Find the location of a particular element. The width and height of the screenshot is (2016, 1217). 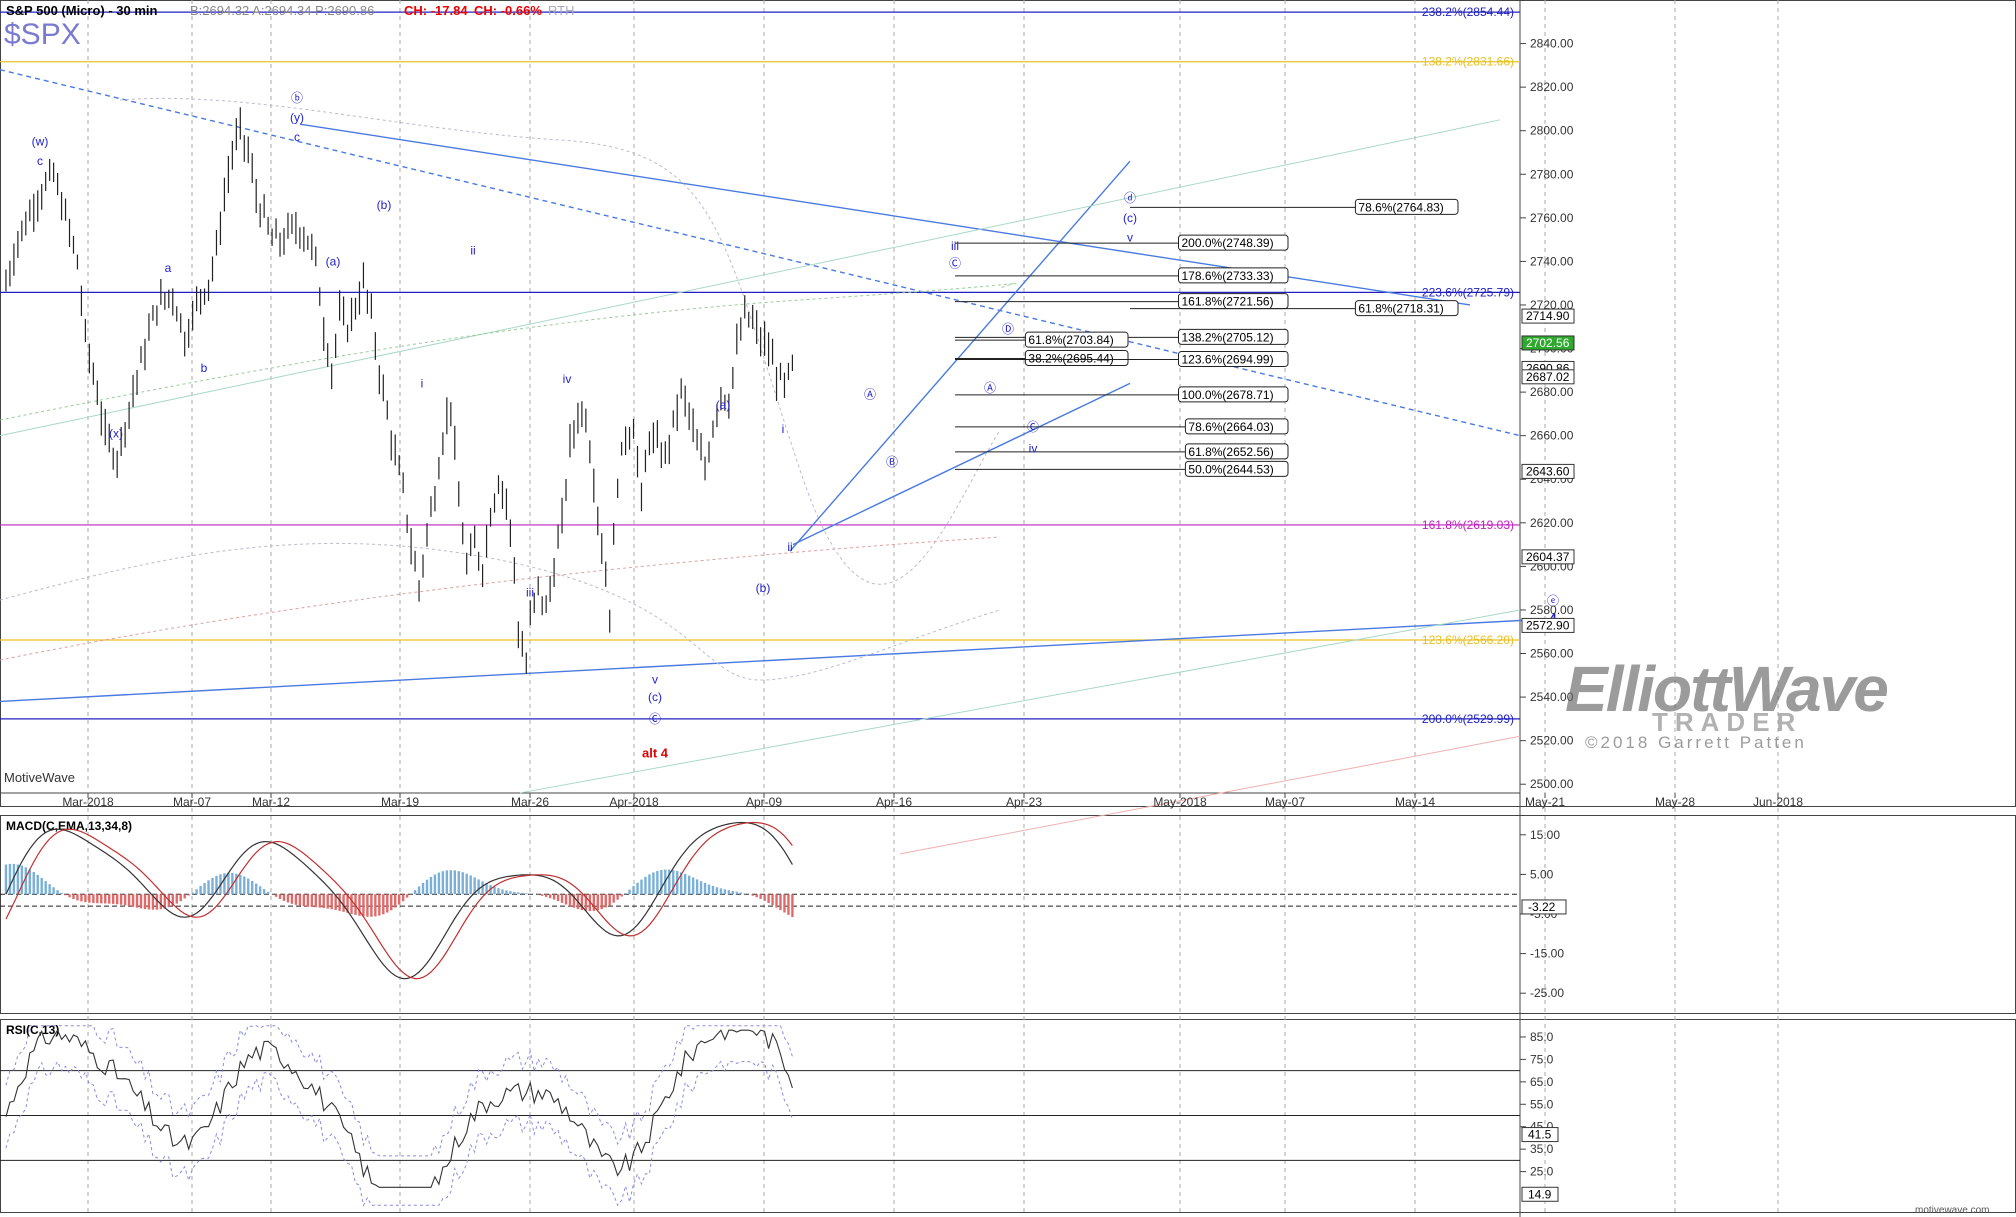

y-tick-label: 2720.00 is located at coordinates (1552, 305).